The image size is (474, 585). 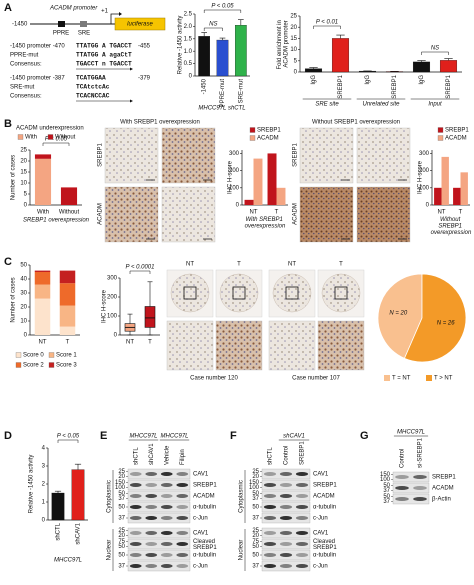 What do you see at coordinates (241, 91) in the screenshot?
I see `x-tick-label: SRE-mut` at bounding box center [241, 91].